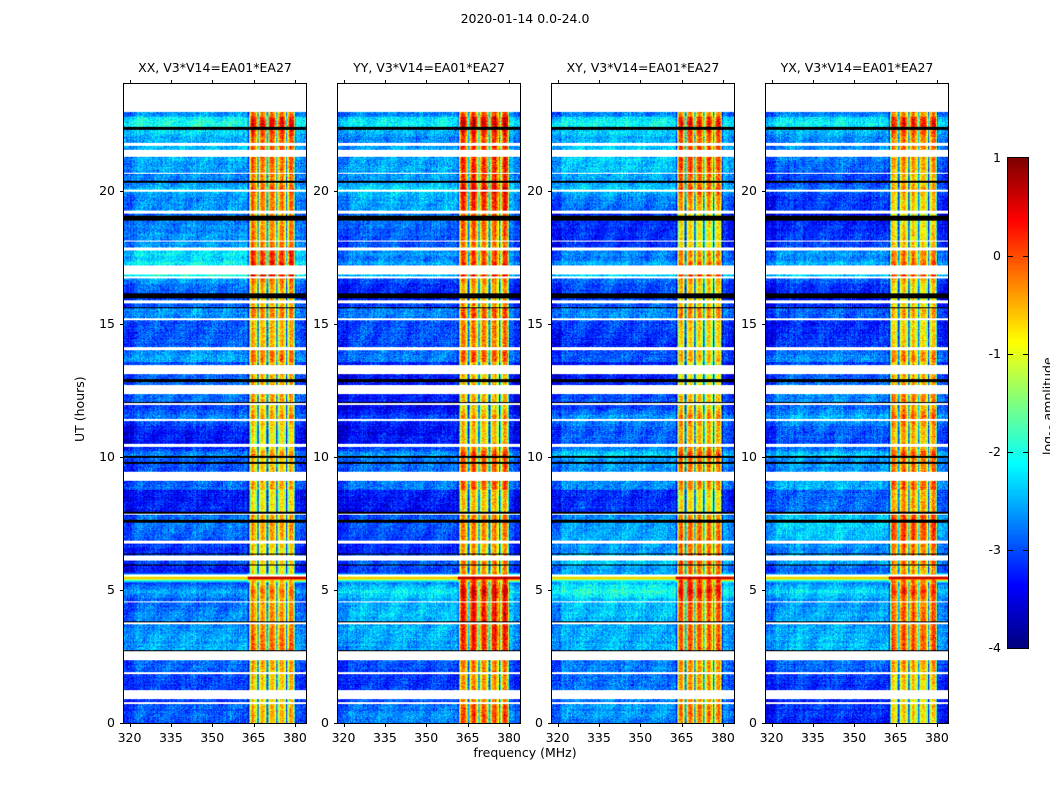  Describe the element at coordinates (895, 737) in the screenshot. I see `x-tick-label: 365` at that location.